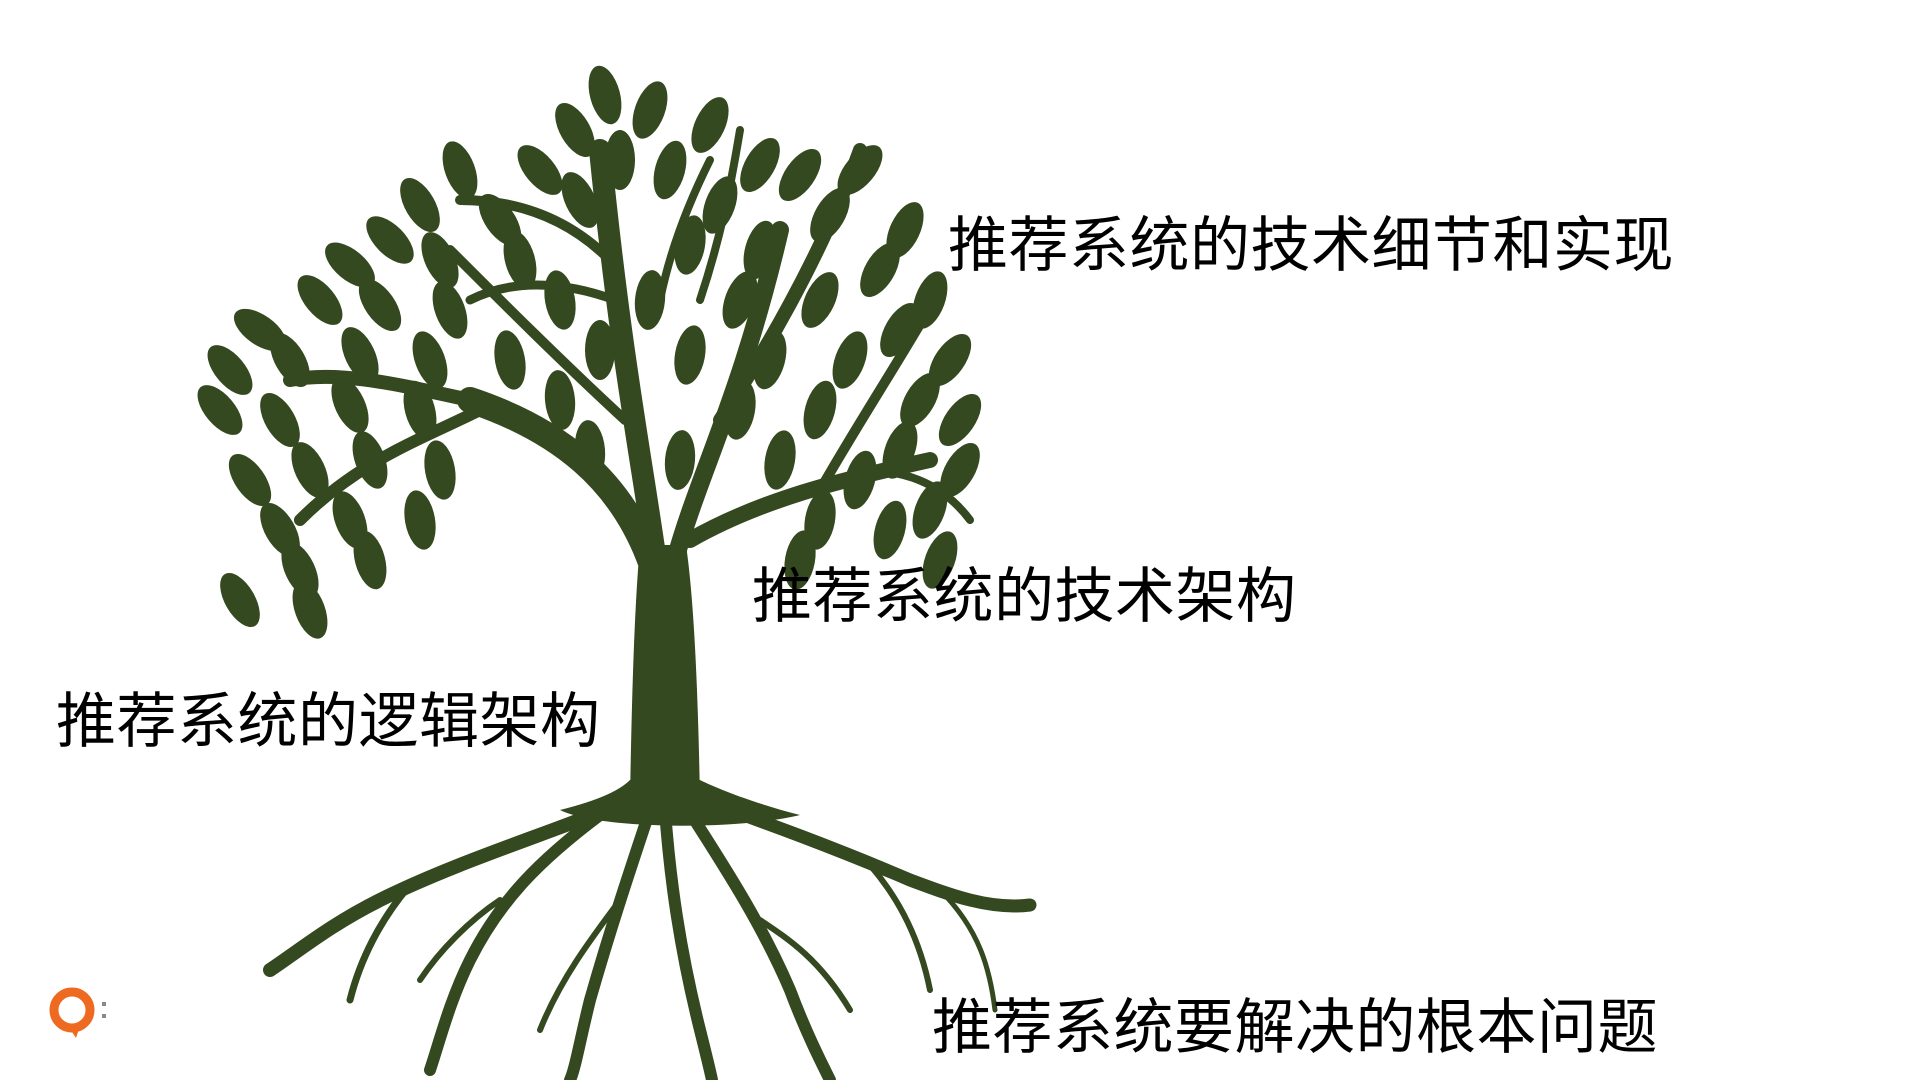  I want to click on brand-logo-icon, so click(77, 1012).